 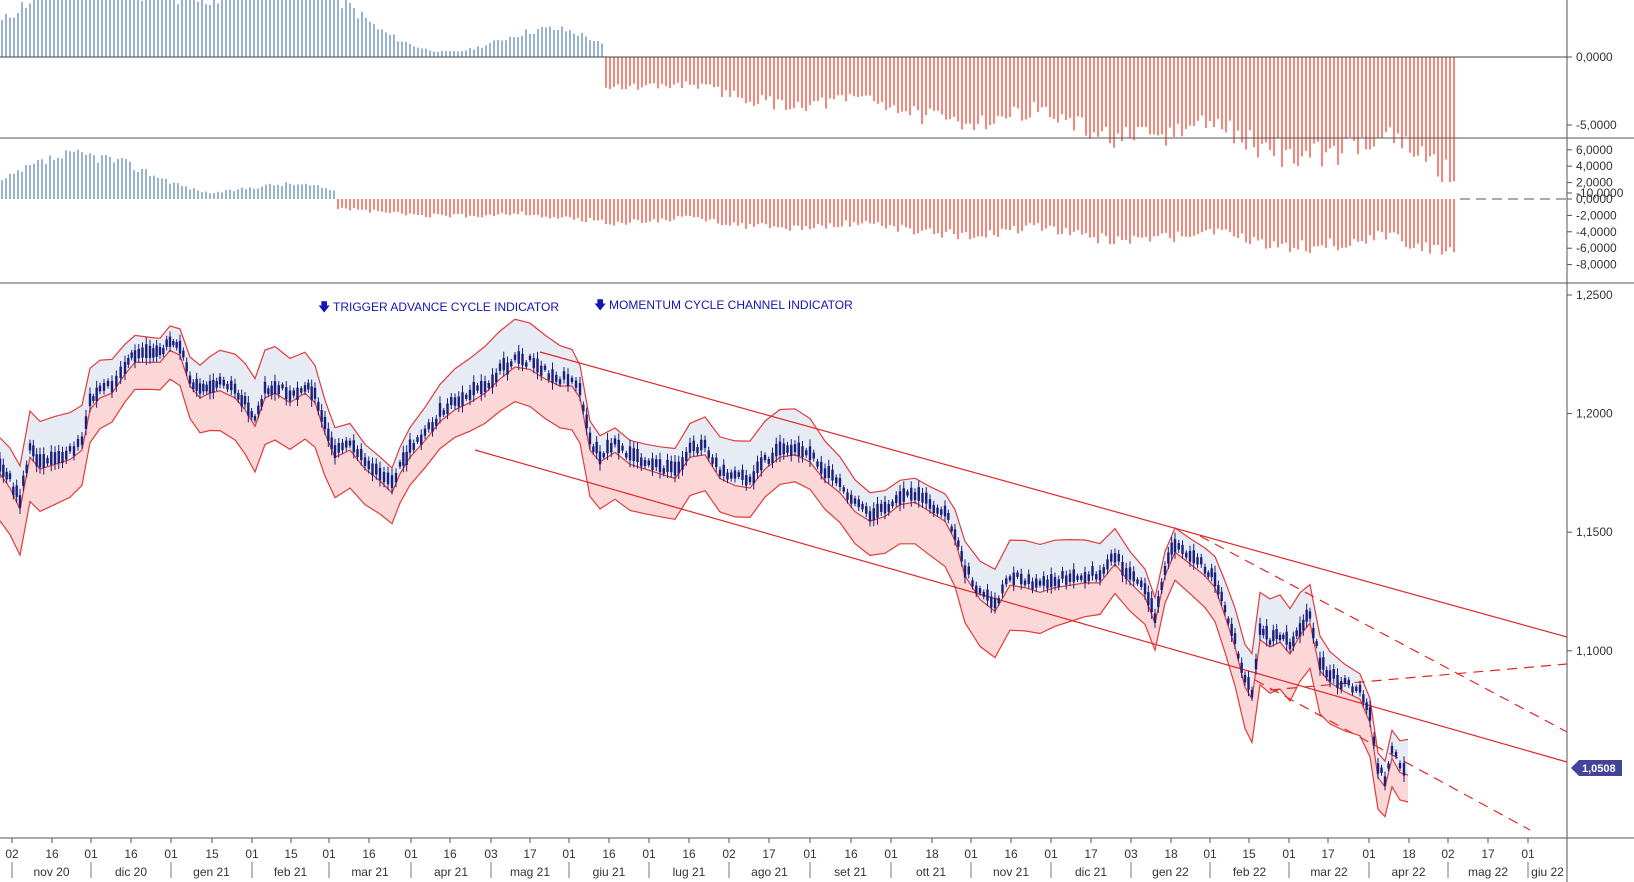 I want to click on y-tick-label: -10,0000, so click(x=1600, y=193).